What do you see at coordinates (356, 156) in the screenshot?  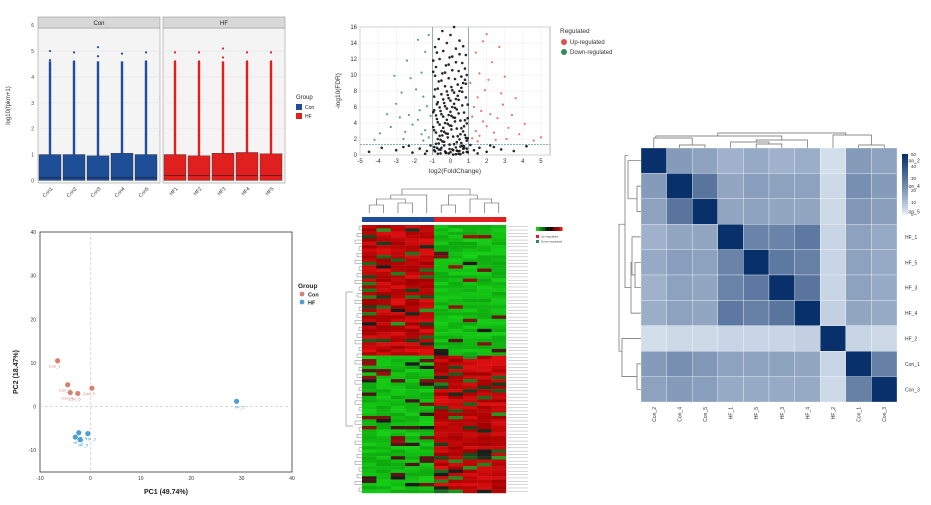 I see `volcano-ytick: 0` at bounding box center [356, 156].